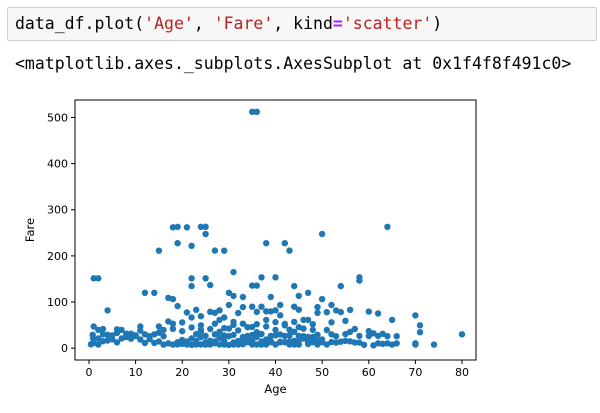 The height and width of the screenshot is (413, 600). I want to click on code-kind-keyword: , kind, so click(303, 23).